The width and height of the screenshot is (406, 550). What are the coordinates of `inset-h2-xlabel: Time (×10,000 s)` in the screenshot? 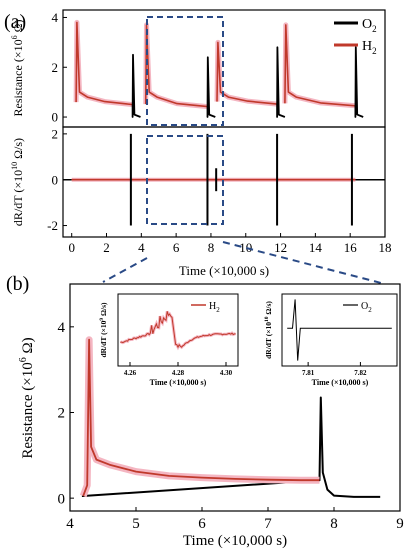 It's located at (178, 382).